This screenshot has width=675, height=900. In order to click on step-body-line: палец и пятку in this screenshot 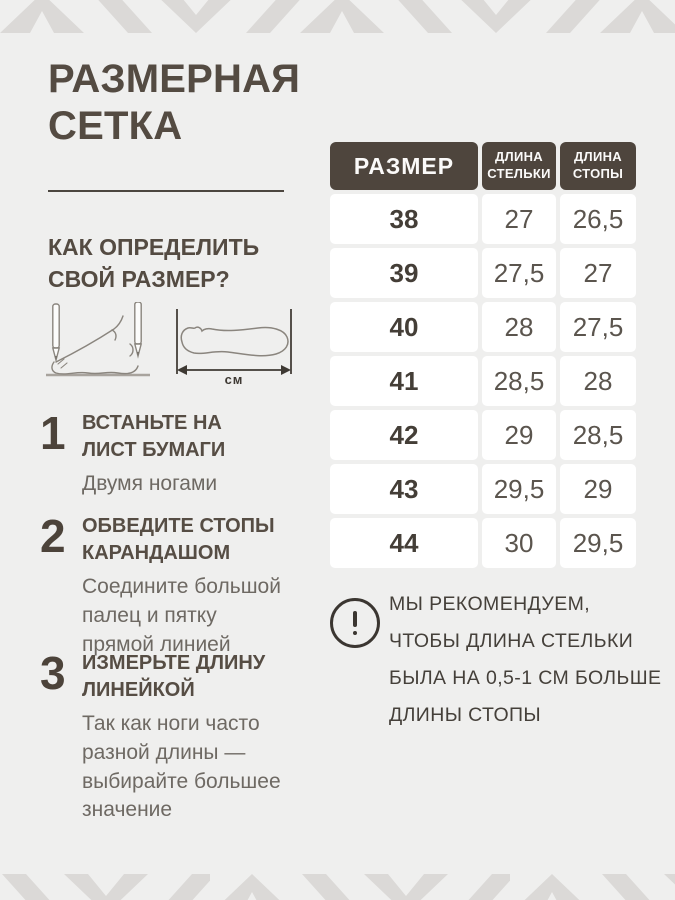, I will do `click(149, 615)`.